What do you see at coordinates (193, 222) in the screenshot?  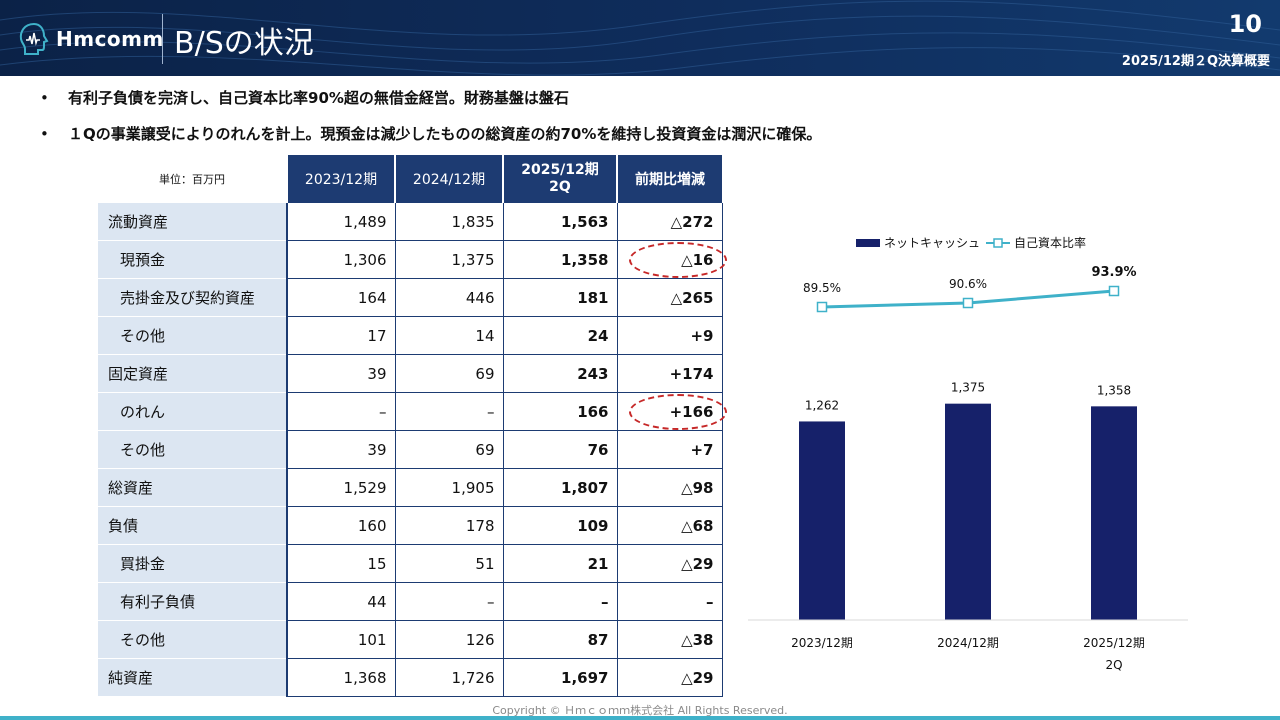 I see `row-label: 流動資産` at bounding box center [193, 222].